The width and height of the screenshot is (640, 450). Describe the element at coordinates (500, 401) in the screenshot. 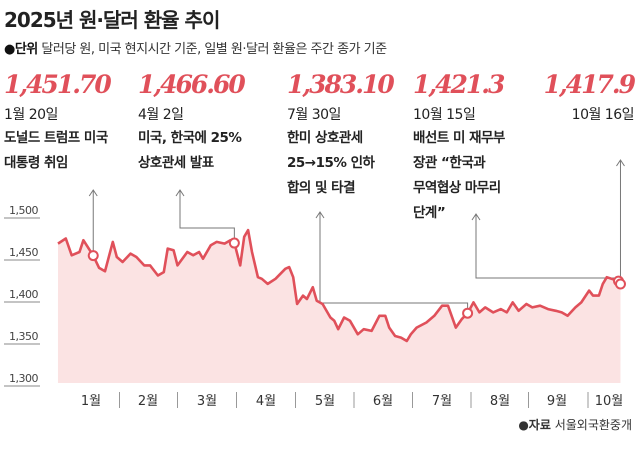

I see `x-tick-label: 8월` at that location.